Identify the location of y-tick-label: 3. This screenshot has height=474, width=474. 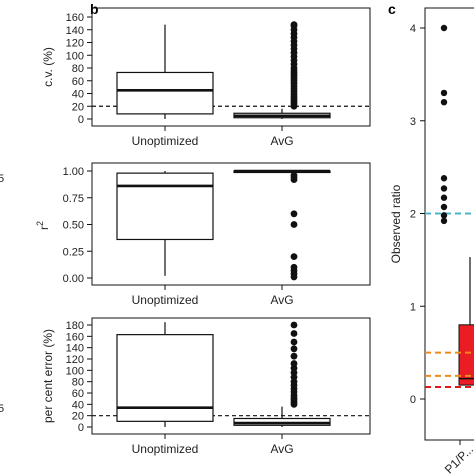
(413, 122).